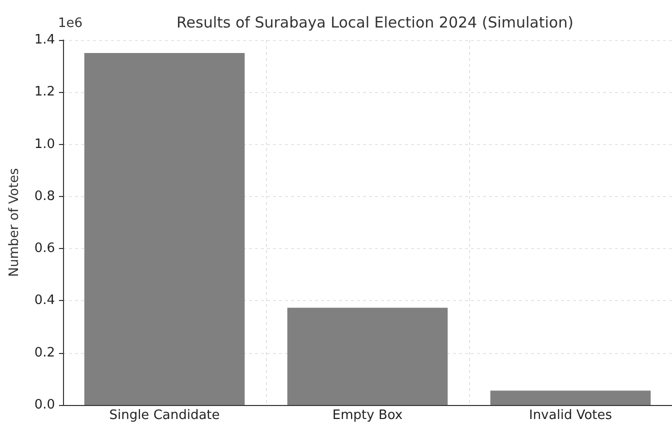  Describe the element at coordinates (44, 196) in the screenshot. I see `y-tick-label: 0.8` at that location.